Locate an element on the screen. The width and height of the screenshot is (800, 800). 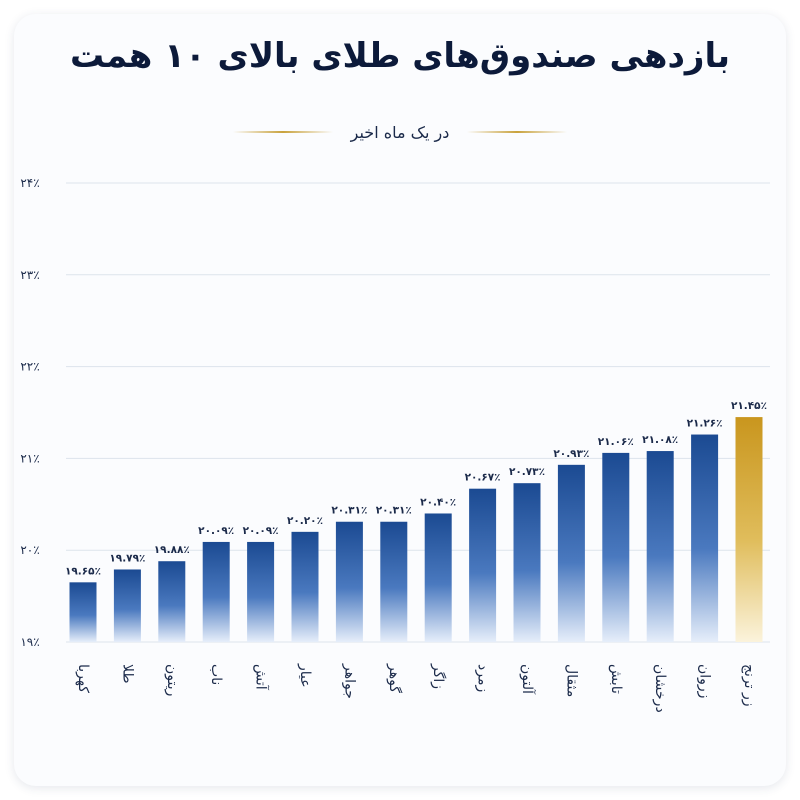
value-label: ۲۰.۶۷٪ is located at coordinates (483, 478).